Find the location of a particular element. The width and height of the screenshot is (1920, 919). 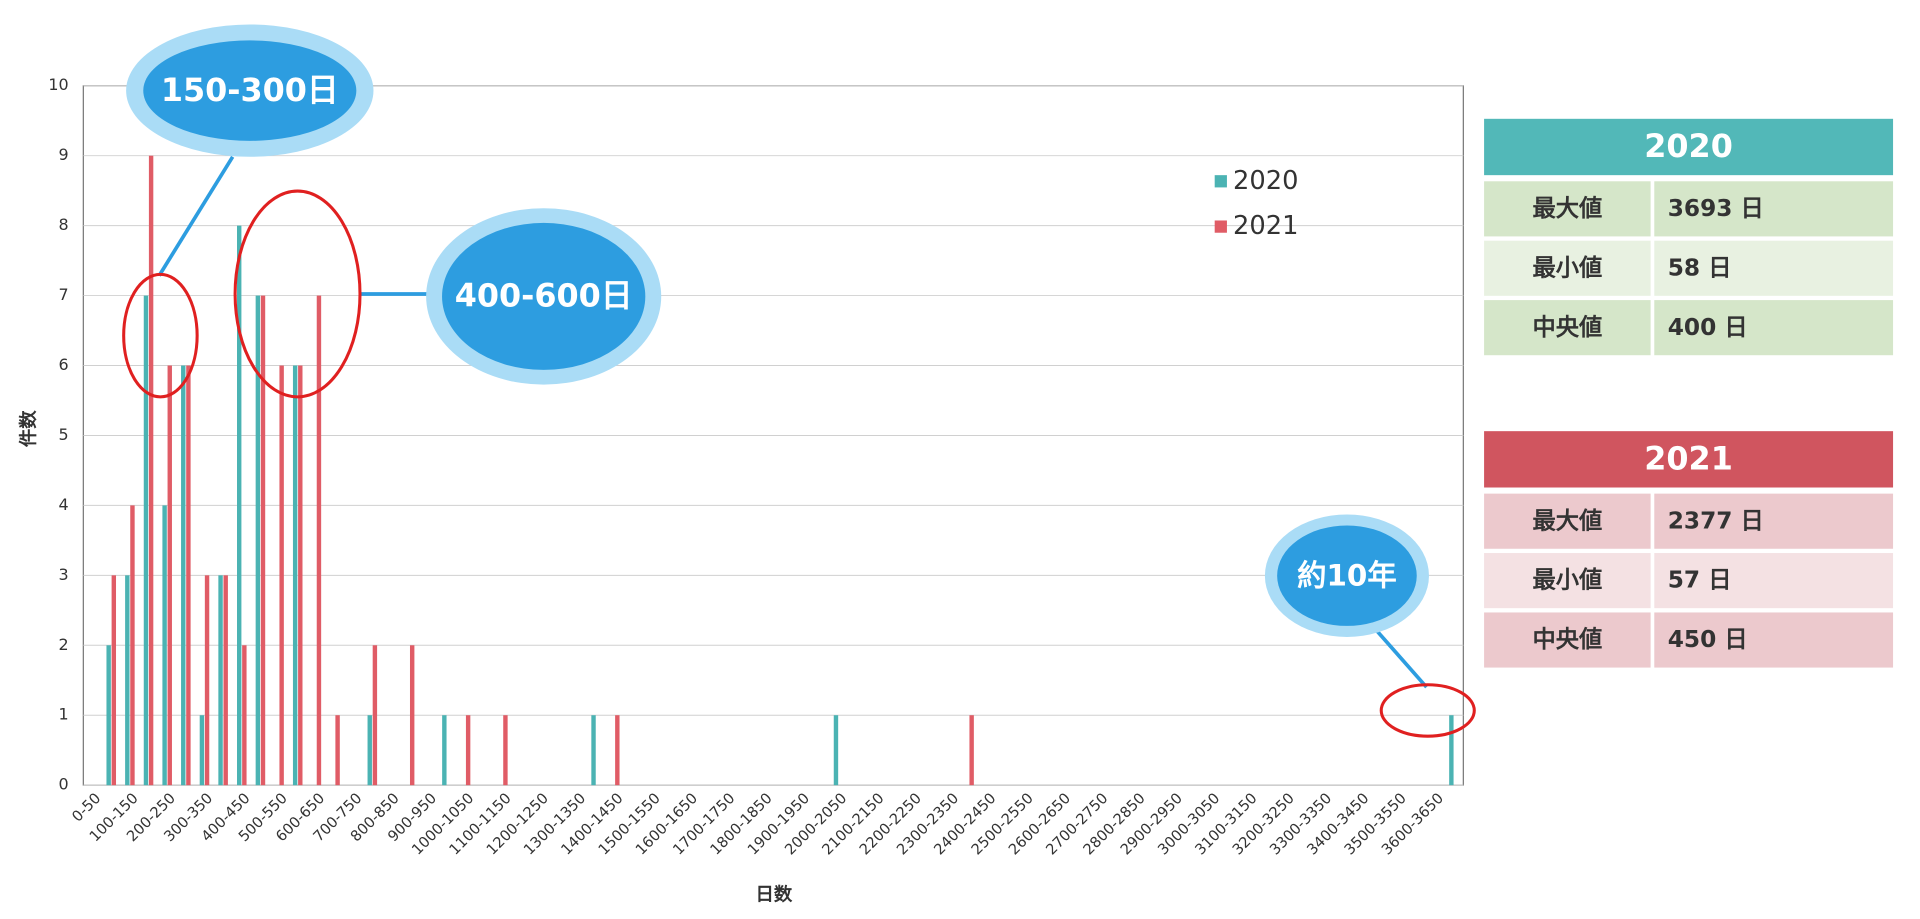

table-title: 2021 is located at coordinates (1688, 459).